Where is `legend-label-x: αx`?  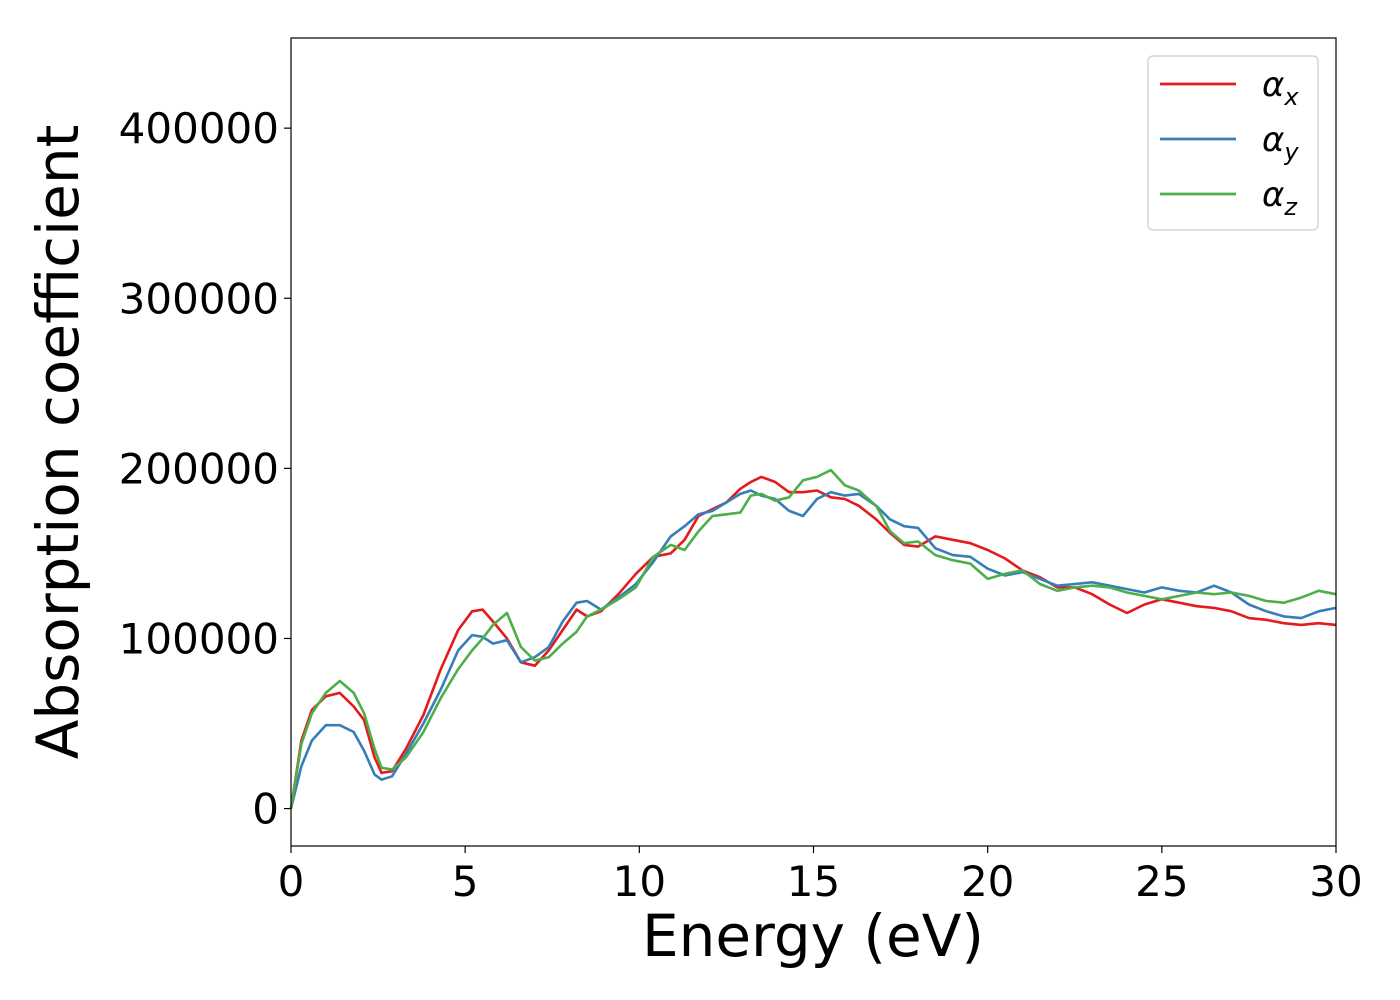 legend-label-x: αx is located at coordinates (1280, 88).